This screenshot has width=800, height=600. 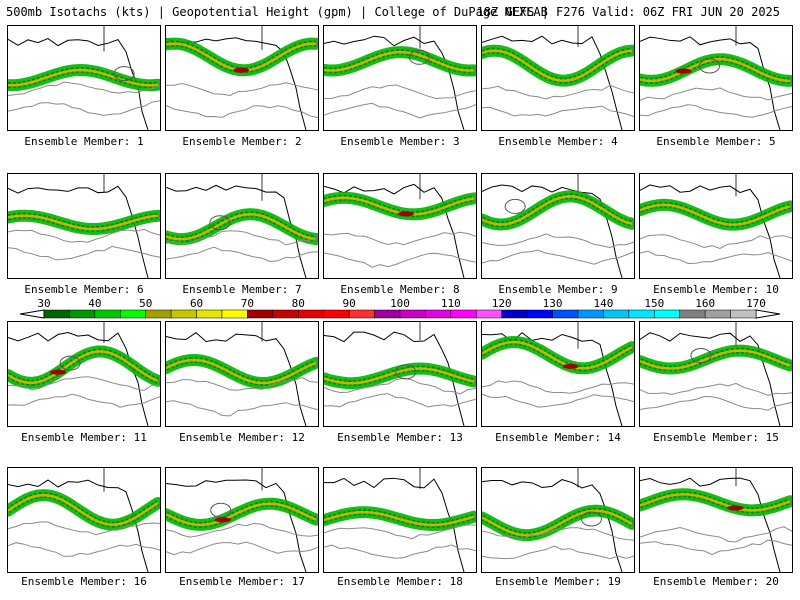 What do you see at coordinates (558, 141) in the screenshot?
I see `ensemble-member-label: Ensemble Member: 4` at bounding box center [558, 141].